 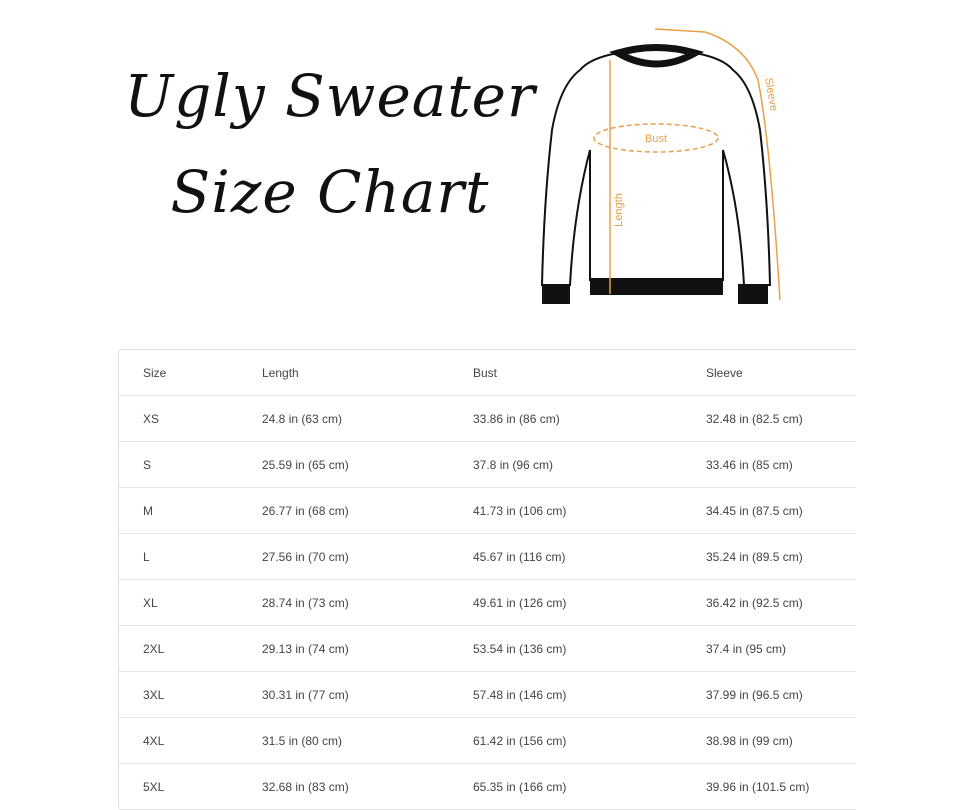 What do you see at coordinates (330, 192) in the screenshot?
I see `title-line-2: Size Chart` at bounding box center [330, 192].